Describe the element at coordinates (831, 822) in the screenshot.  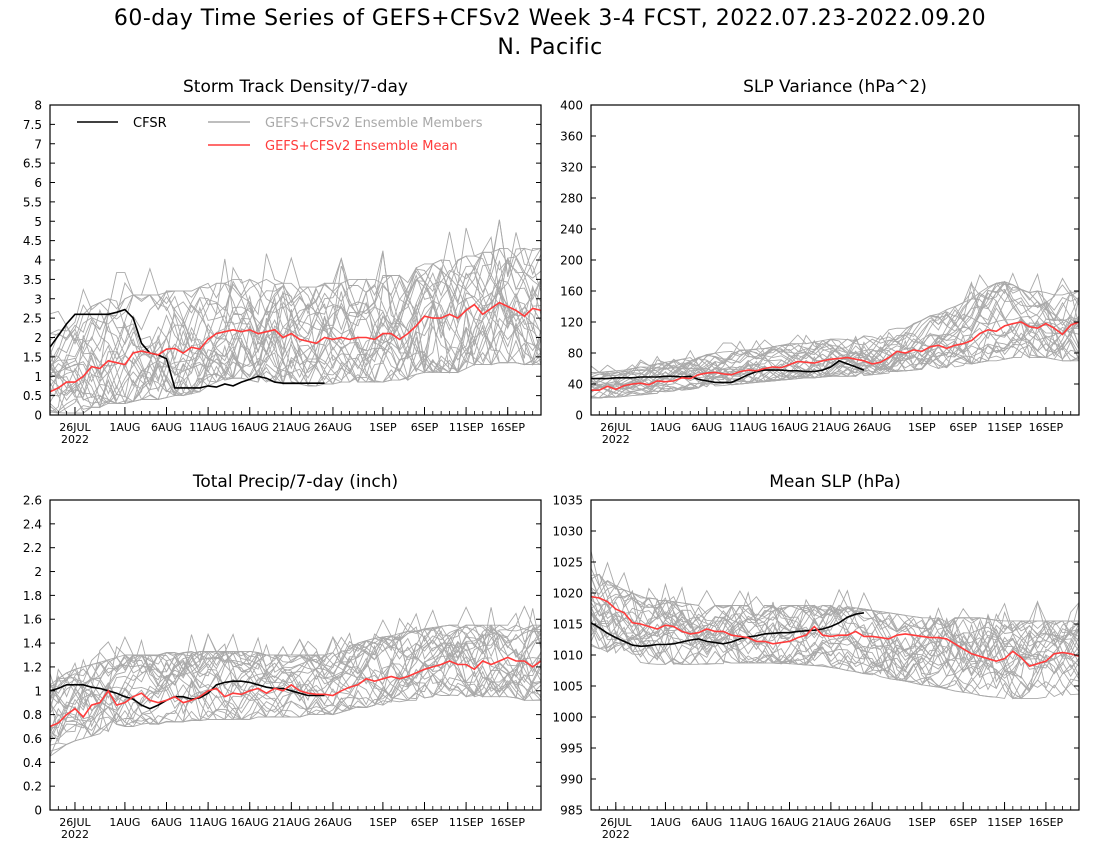
I see `x-tick-label: 21AUG` at that location.